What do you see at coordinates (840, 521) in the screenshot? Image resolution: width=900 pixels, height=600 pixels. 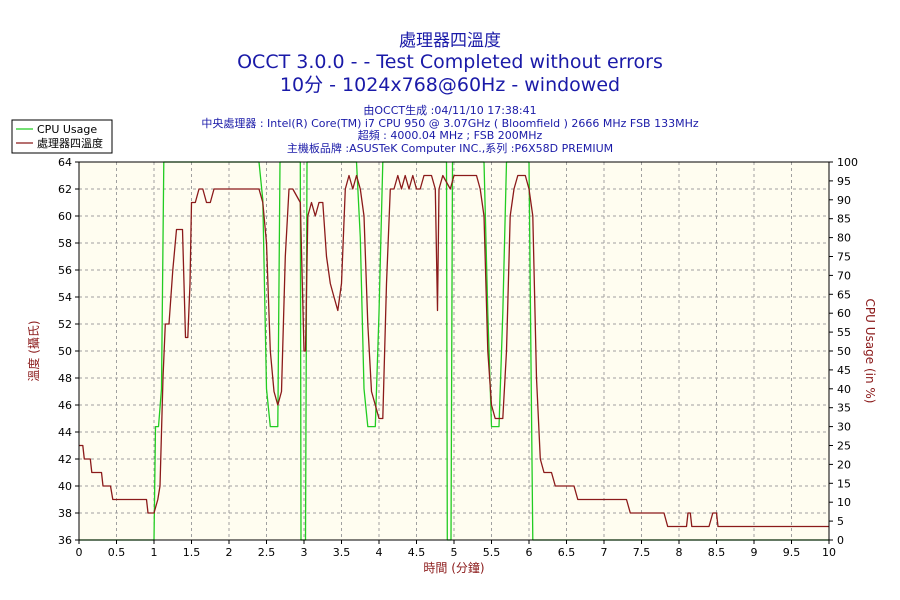 I see `y-right-tick-label: 5` at bounding box center [840, 521].